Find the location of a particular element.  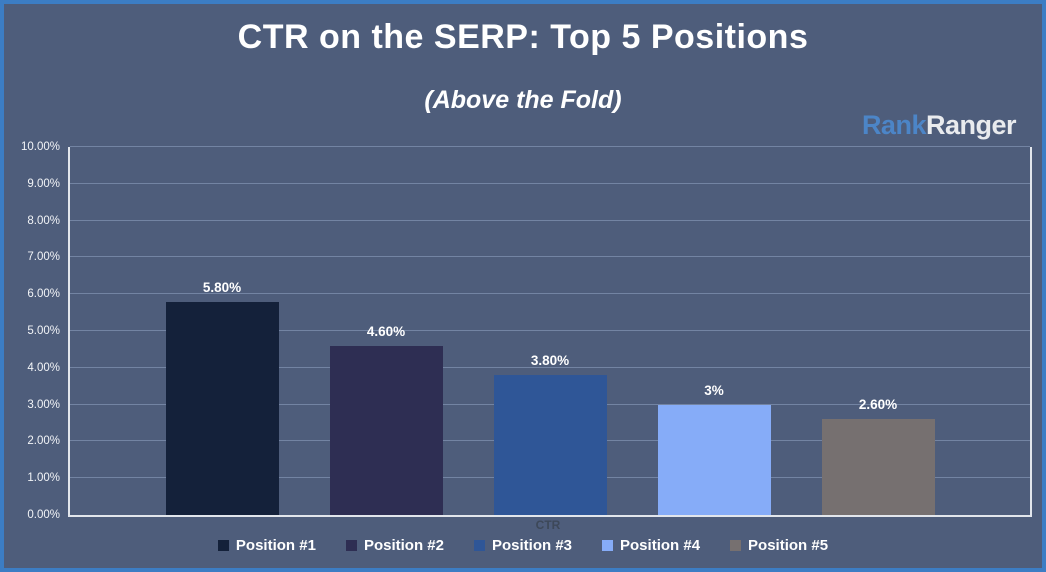

y-axis-tick-label: 10.00% is located at coordinates (40, 147).